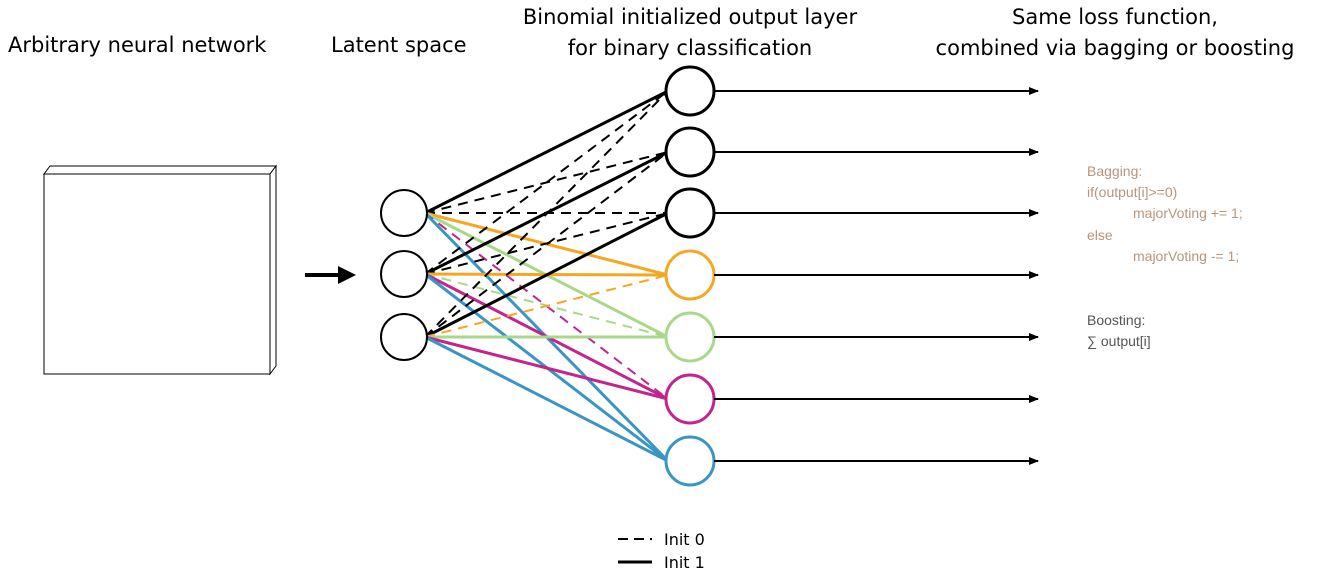 This screenshot has height=570, width=1317. What do you see at coordinates (1188, 213) in the screenshot?
I see `bagging-line2: majorVoting += 1;` at bounding box center [1188, 213].